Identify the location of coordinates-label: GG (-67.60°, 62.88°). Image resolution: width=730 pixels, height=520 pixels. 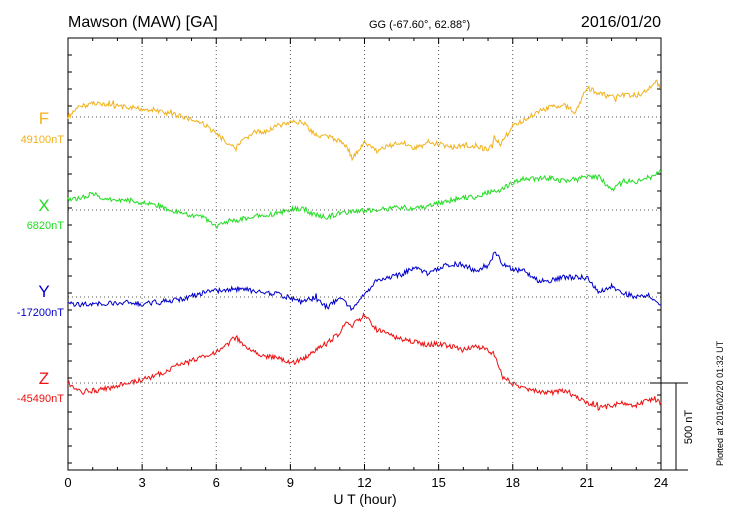
(419, 25).